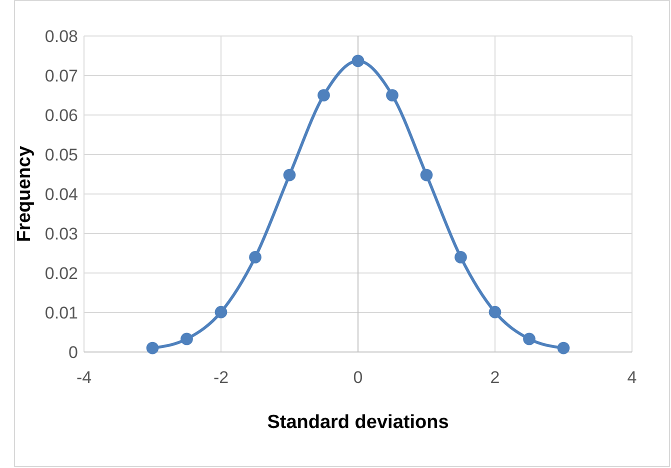 The height and width of the screenshot is (468, 671). I want to click on y-tick-label: 0.06, so click(61, 115).